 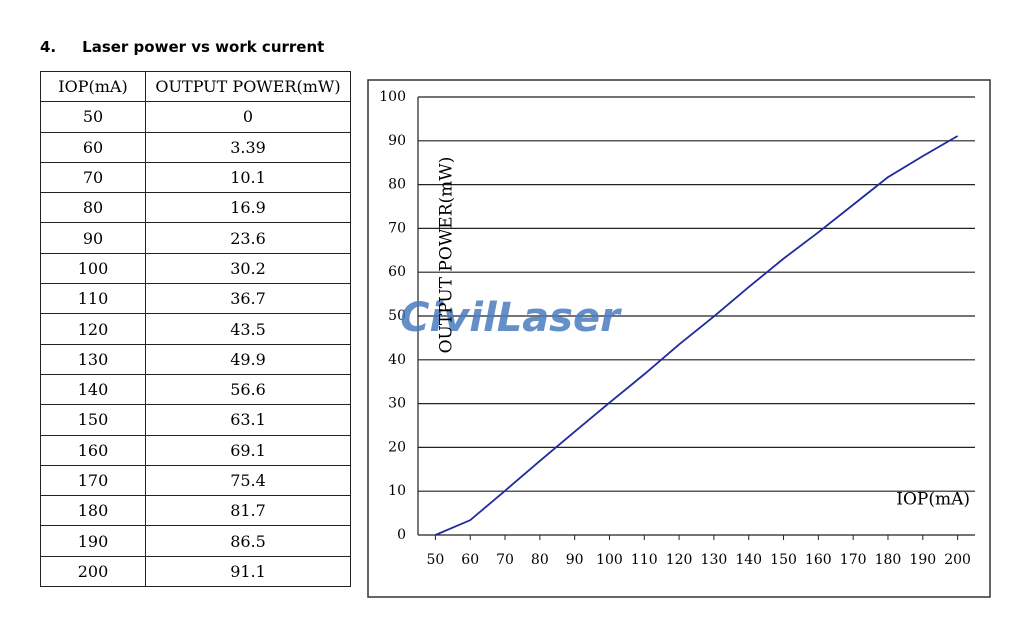 I want to click on y-axis-label: OUTPUT POWER(mW), so click(x=447, y=255).